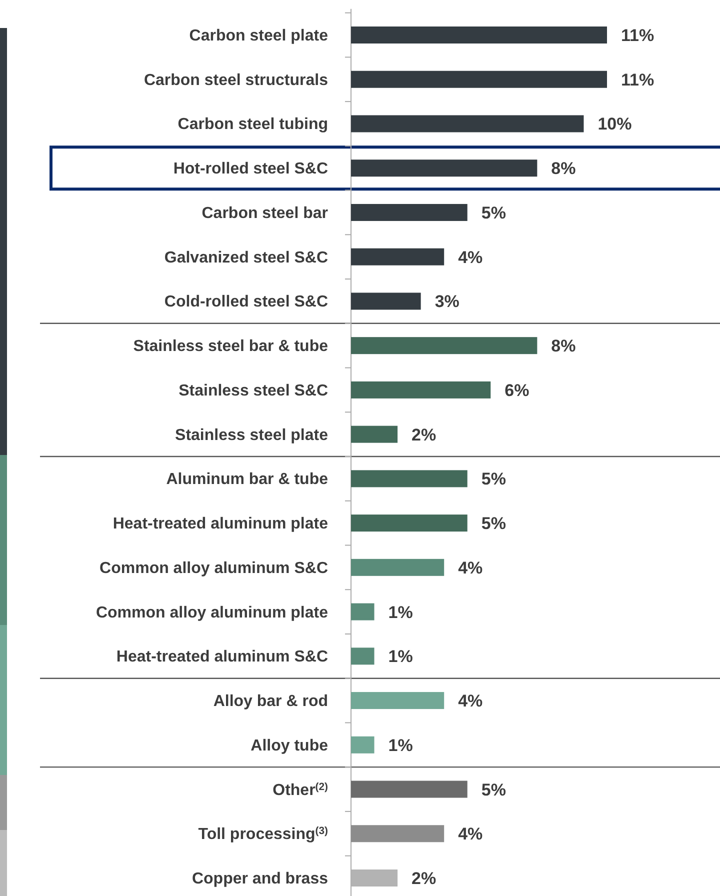 The height and width of the screenshot is (896, 720). I want to click on y-tick-label: Common alloy aluminum plate, so click(212, 613).